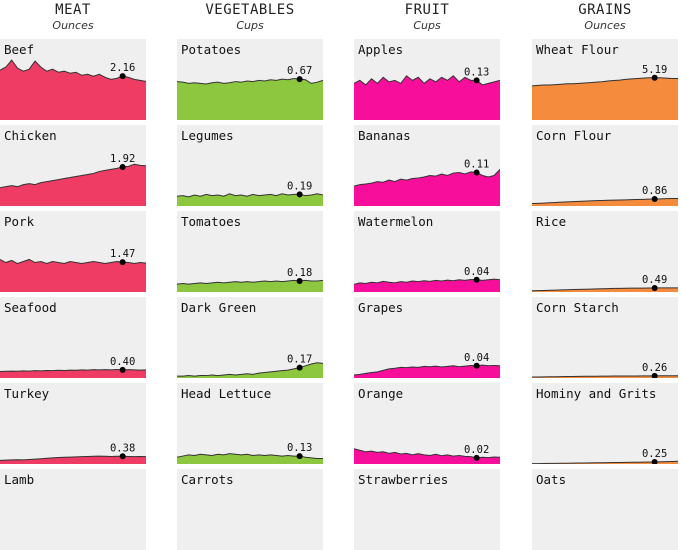  What do you see at coordinates (381, 49) in the screenshot?
I see `panel-label: Apples` at bounding box center [381, 49].